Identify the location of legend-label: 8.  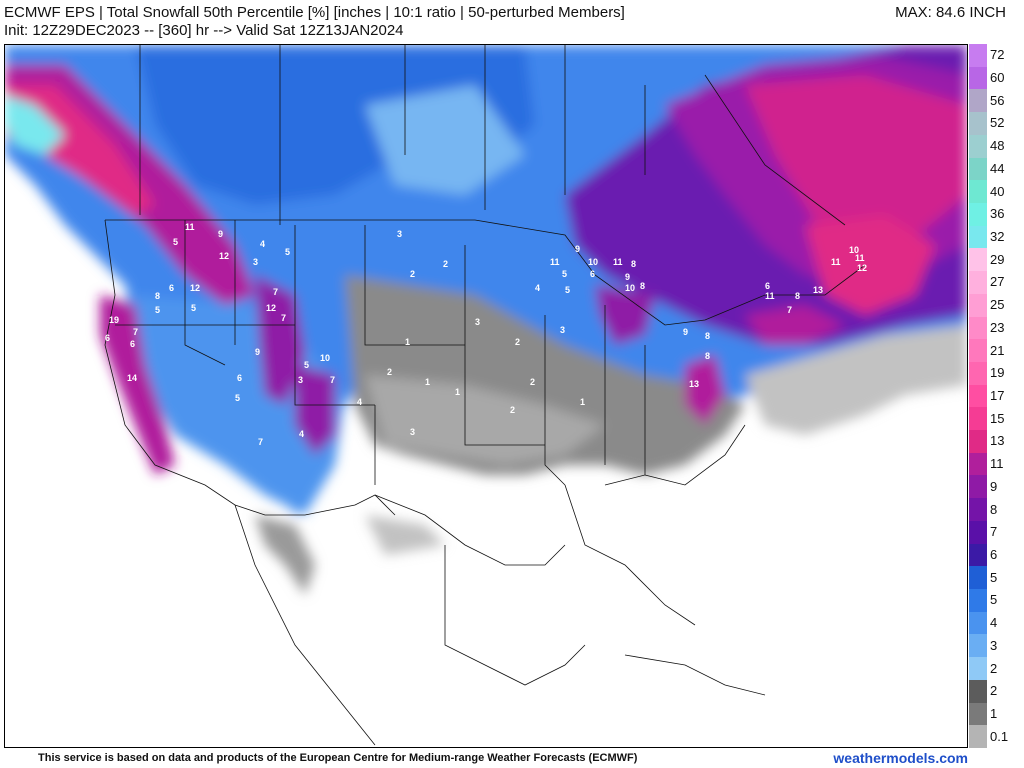
(994, 509).